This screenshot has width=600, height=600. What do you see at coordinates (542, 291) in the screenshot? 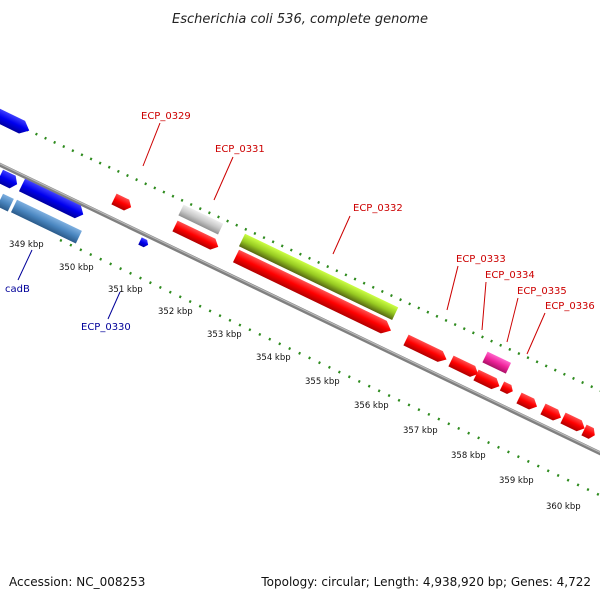
I see `gene-label-ecp0335: ECP_0335` at bounding box center [542, 291].